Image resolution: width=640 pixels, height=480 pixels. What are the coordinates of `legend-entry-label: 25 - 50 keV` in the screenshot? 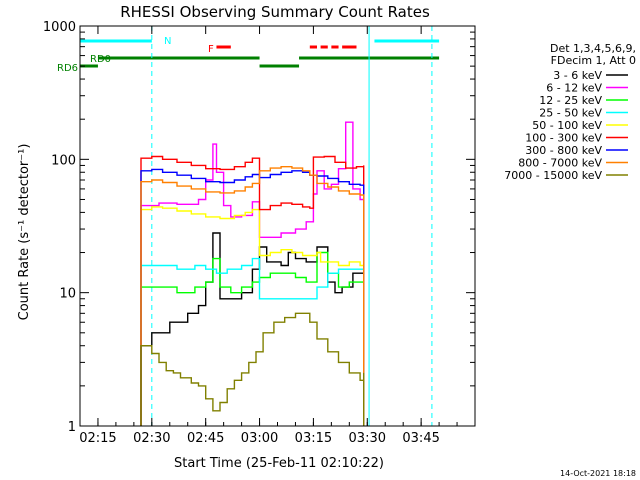 It's located at (570, 113).